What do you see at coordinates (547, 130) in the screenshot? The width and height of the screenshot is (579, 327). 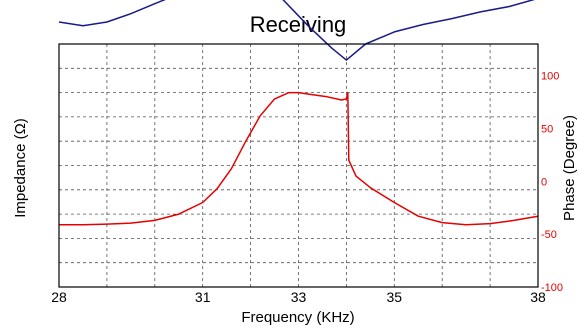 I see `right-tick-label: 50` at bounding box center [547, 130].